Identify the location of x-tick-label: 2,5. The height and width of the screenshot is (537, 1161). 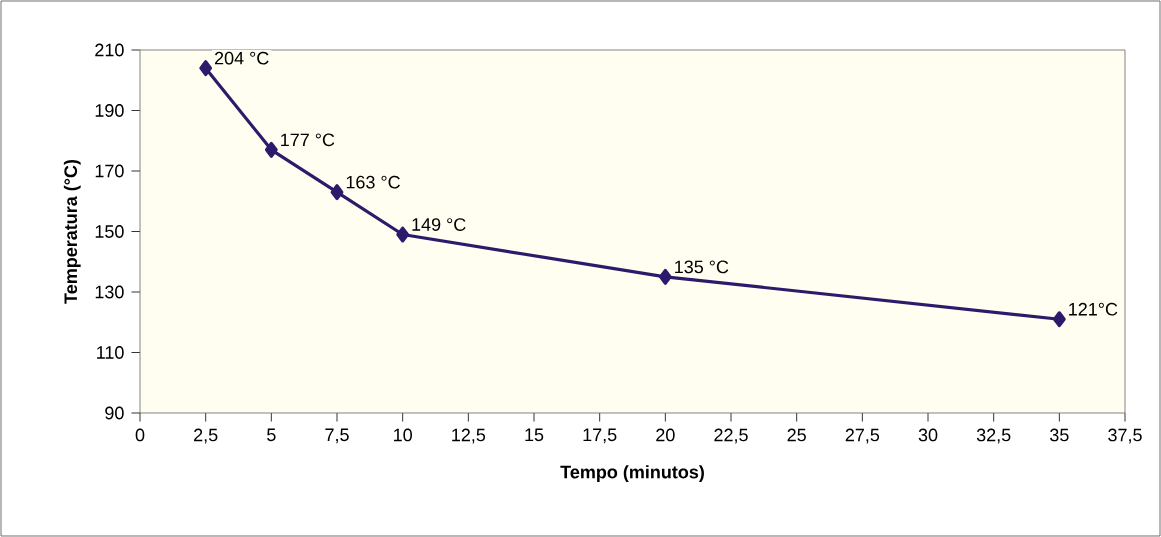
(206, 436).